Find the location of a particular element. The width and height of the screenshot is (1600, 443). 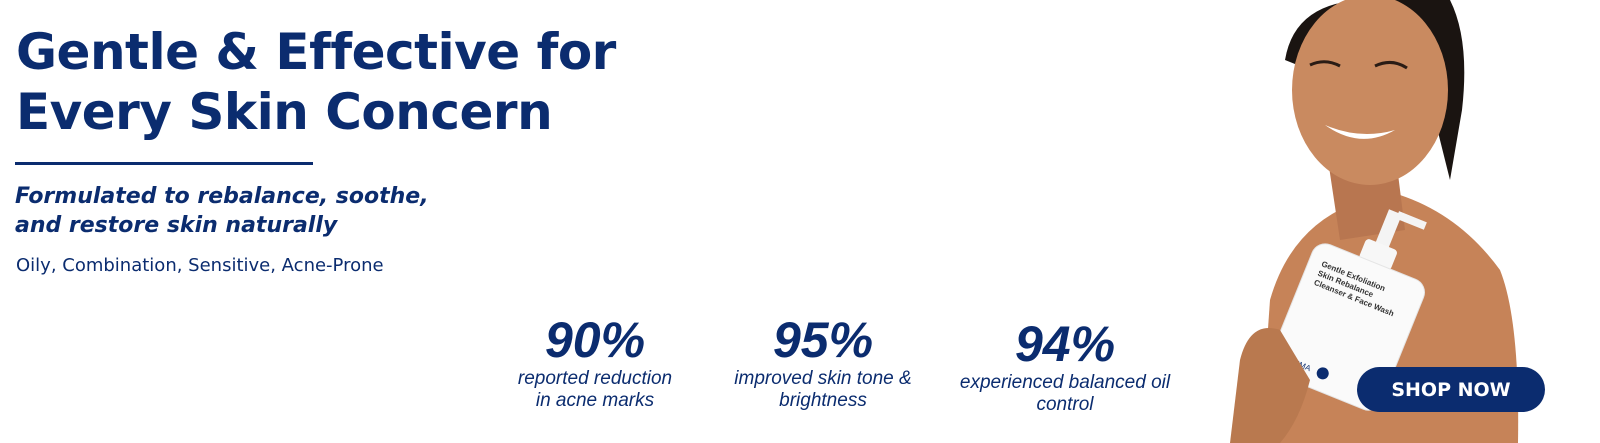

subheading-line-2: and restore skin naturally is located at coordinates (176, 225).